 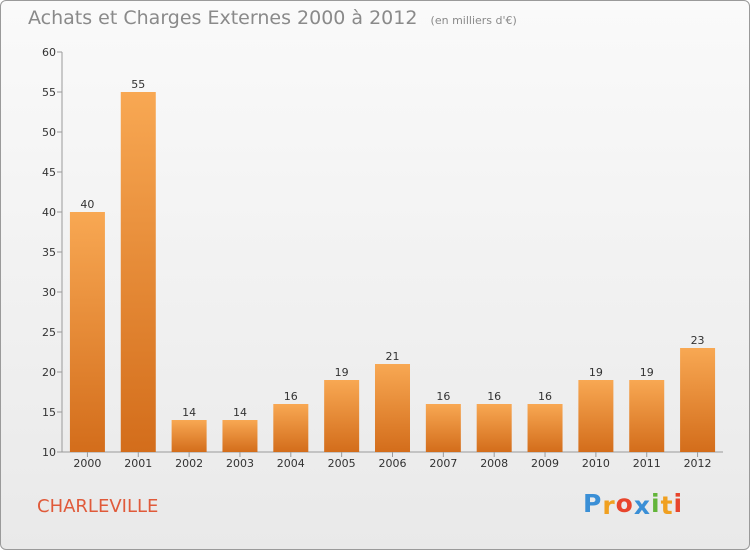 I want to click on x-tick-label: 2006, so click(x=393, y=463).